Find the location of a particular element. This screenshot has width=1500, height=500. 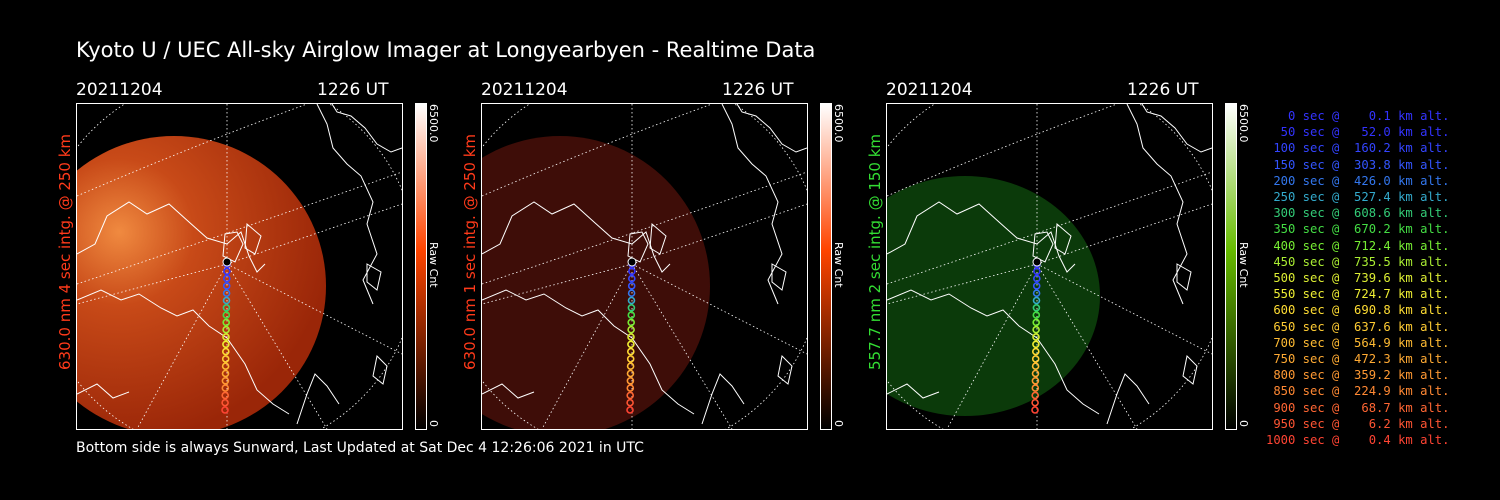

panel-1-colorbar-unit: Raw Cnt is located at coordinates (433, 265).